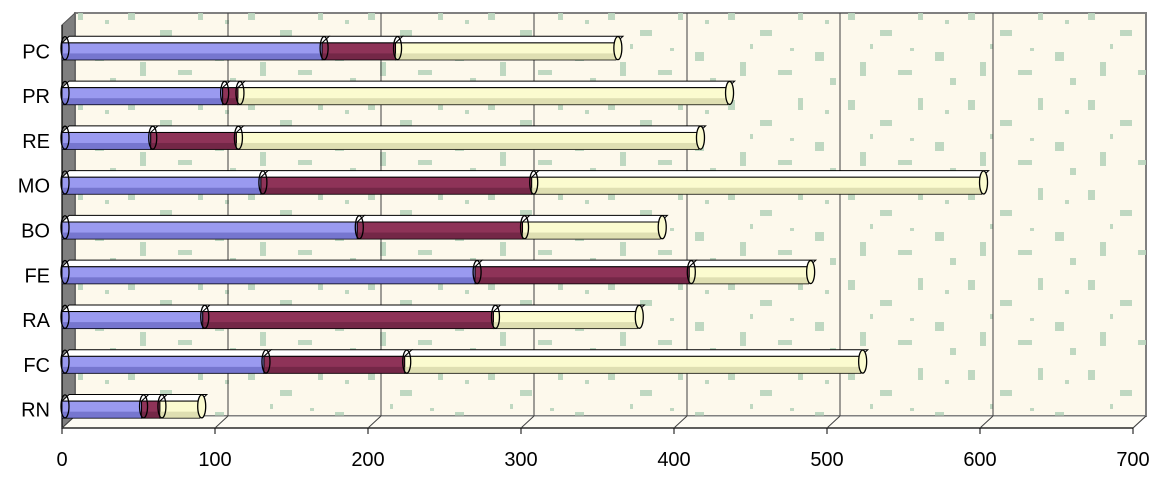 This screenshot has width=1156, height=478. I want to click on x-tick-label: 400, so click(673, 460).